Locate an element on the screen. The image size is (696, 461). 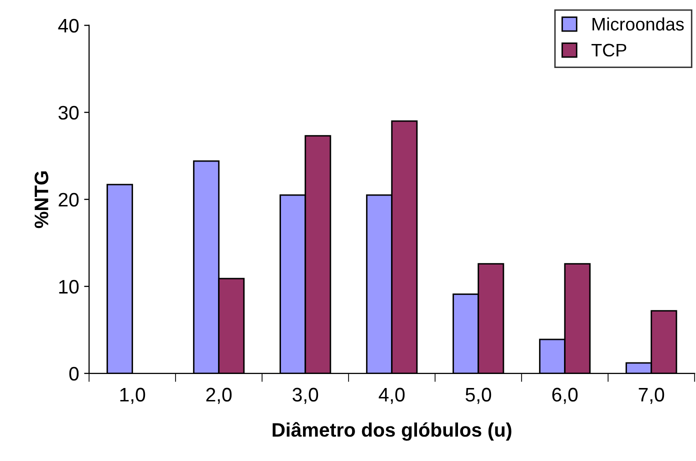
x-tick-label: 7,0 is located at coordinates (651, 396).